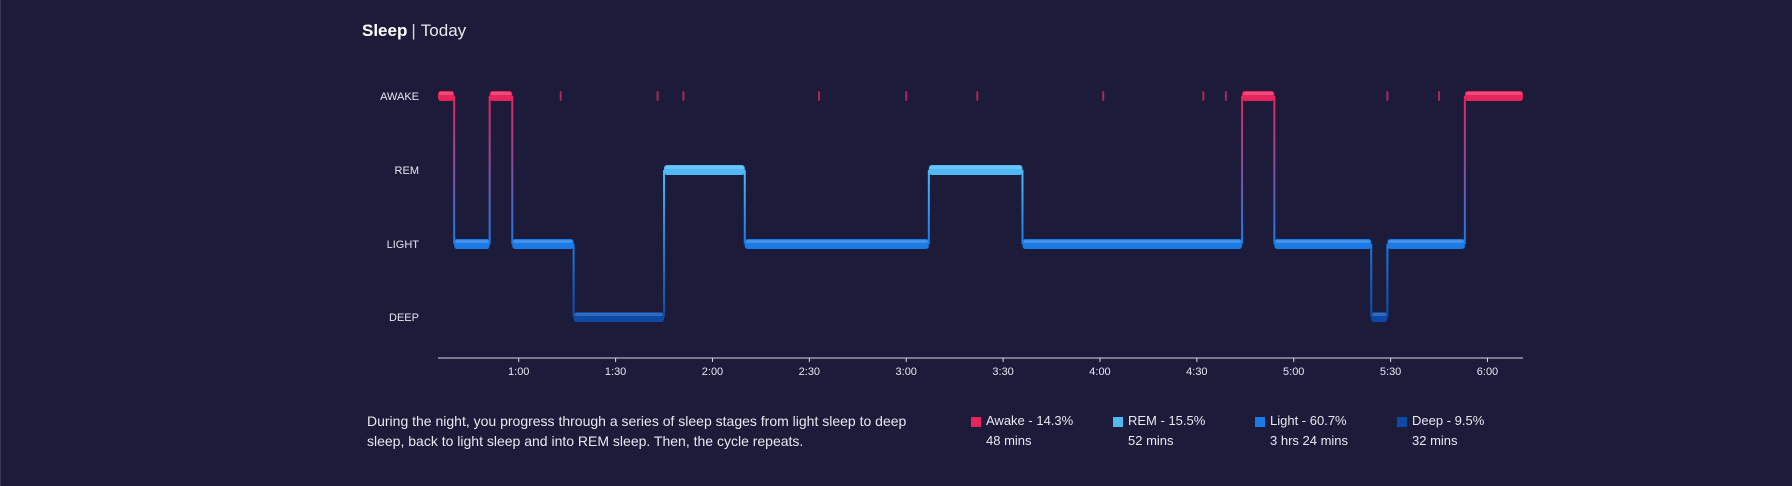 This screenshot has width=1792, height=486. I want to click on x-tick-label: 4:00, so click(1099, 372).